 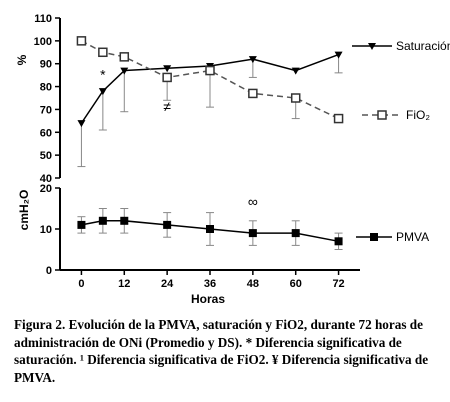 What do you see at coordinates (46, 179) in the screenshot?
I see `y-tick-label: 40` at bounding box center [46, 179].